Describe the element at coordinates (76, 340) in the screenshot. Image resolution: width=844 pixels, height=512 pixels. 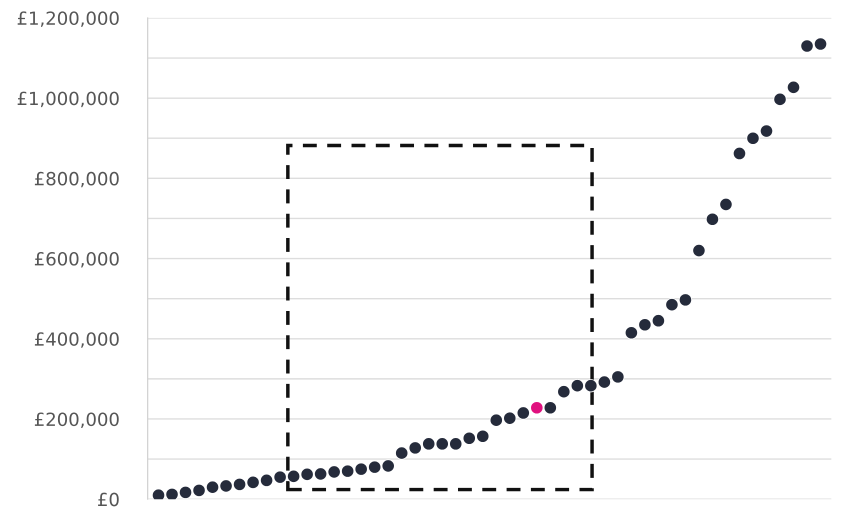
I see `y-tick-label: £400,000` at that location.